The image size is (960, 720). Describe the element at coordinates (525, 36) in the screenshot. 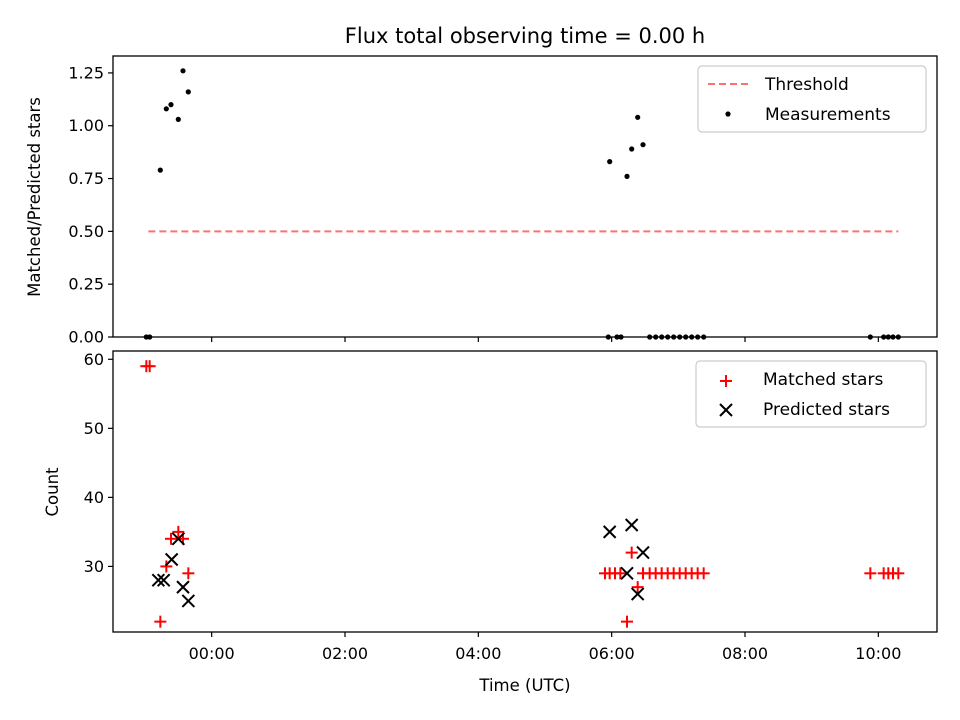

I see `figure-title: Flux total observing time = 0.00 h` at that location.